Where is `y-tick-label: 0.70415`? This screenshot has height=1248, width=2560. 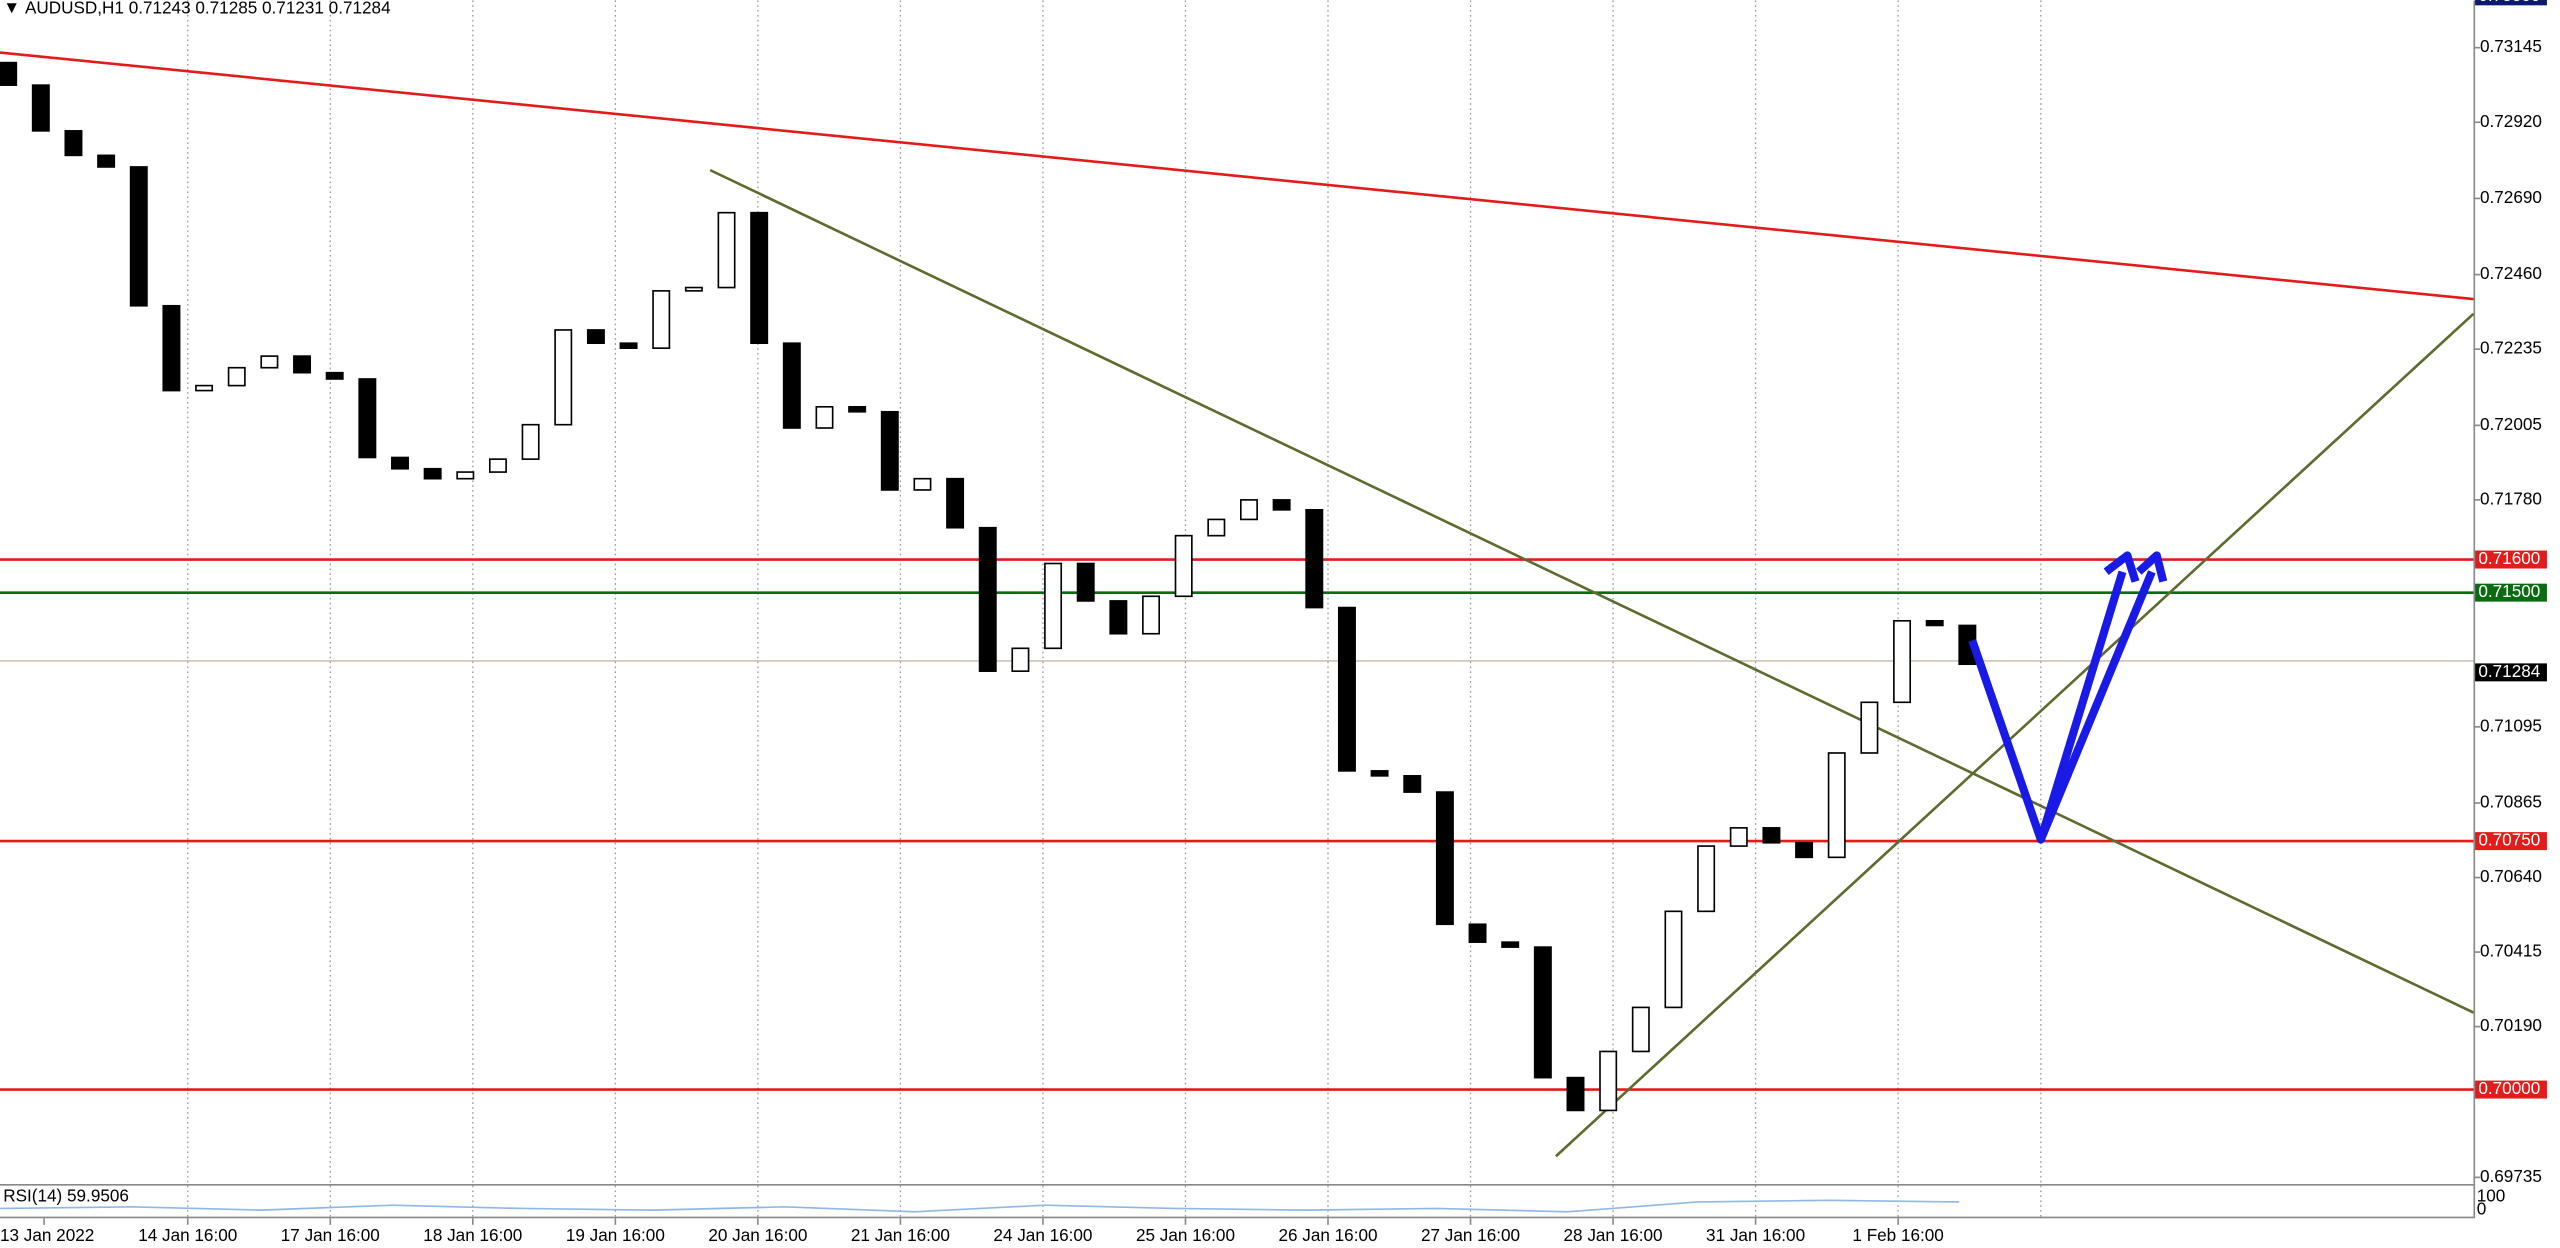
y-tick-label: 0.70415 is located at coordinates (2511, 951).